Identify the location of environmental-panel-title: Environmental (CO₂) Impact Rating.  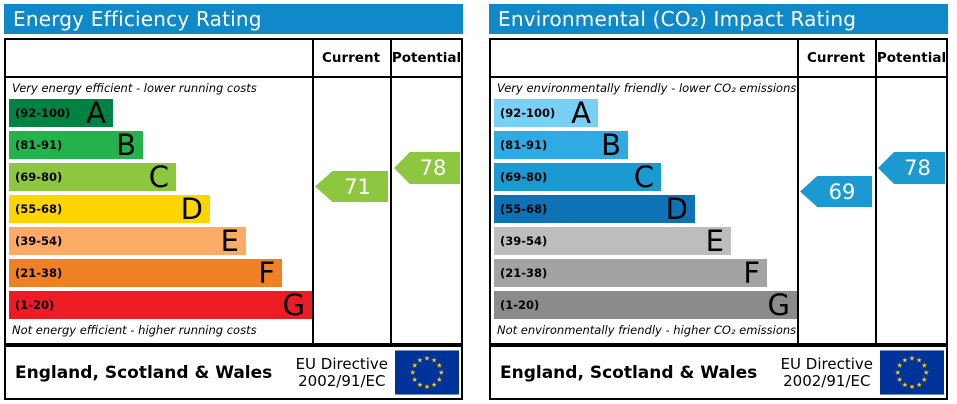
(677, 19).